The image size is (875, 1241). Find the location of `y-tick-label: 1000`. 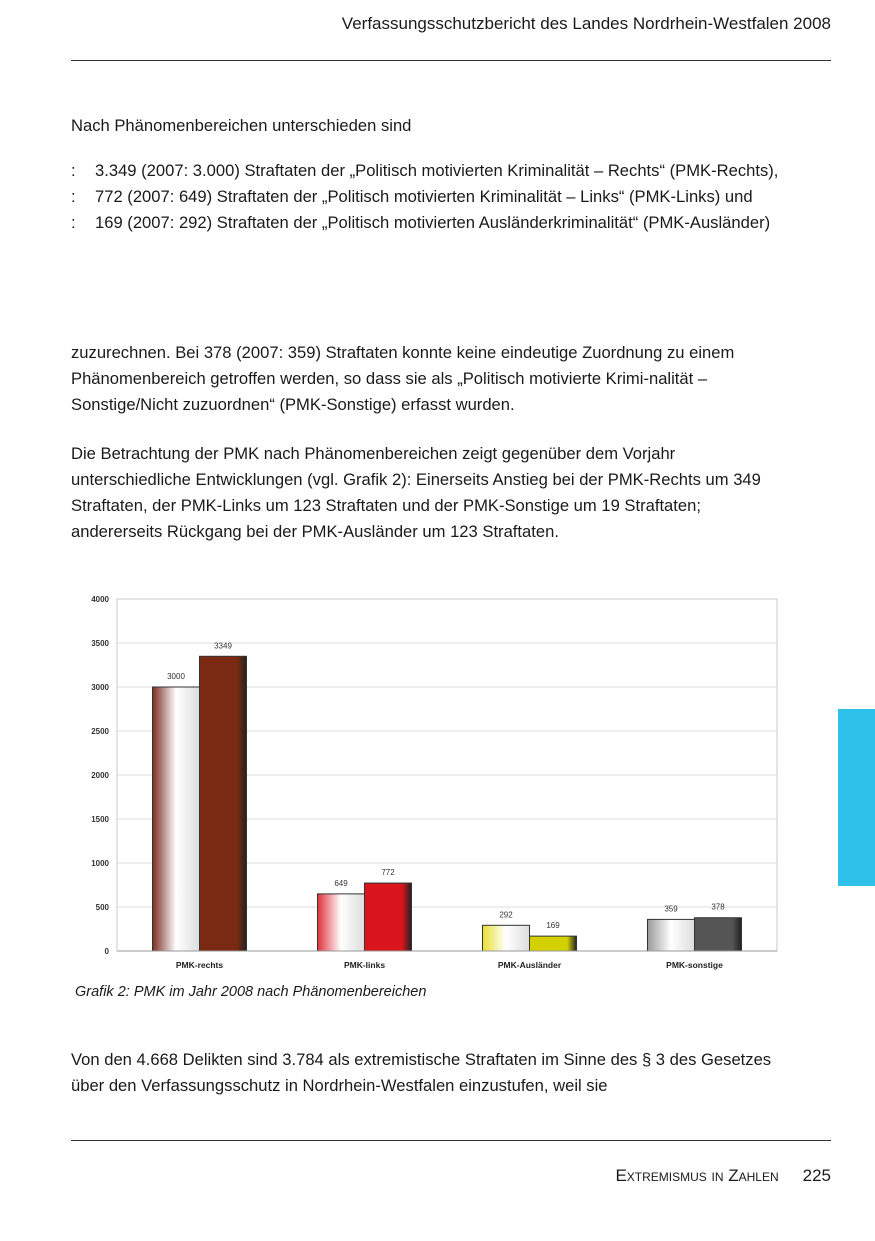

y-tick-label: 1000 is located at coordinates (100, 863).